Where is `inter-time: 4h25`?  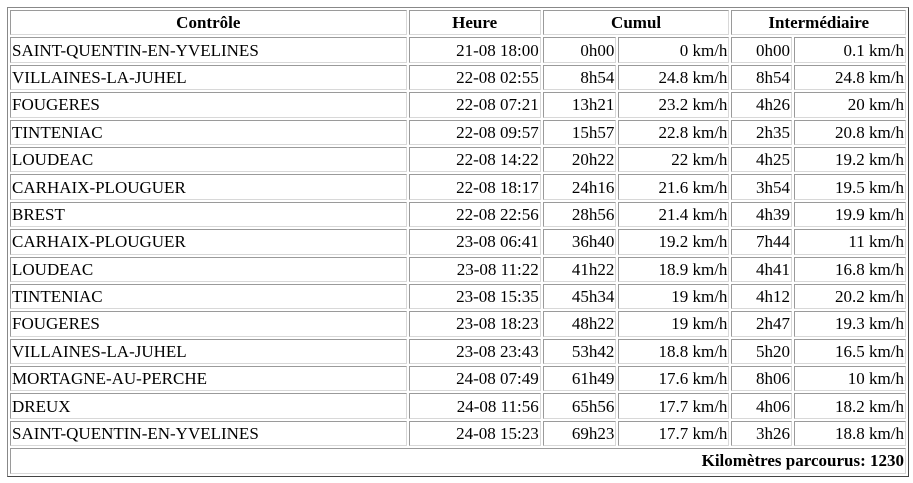 inter-time: 4h25 is located at coordinates (761, 159).